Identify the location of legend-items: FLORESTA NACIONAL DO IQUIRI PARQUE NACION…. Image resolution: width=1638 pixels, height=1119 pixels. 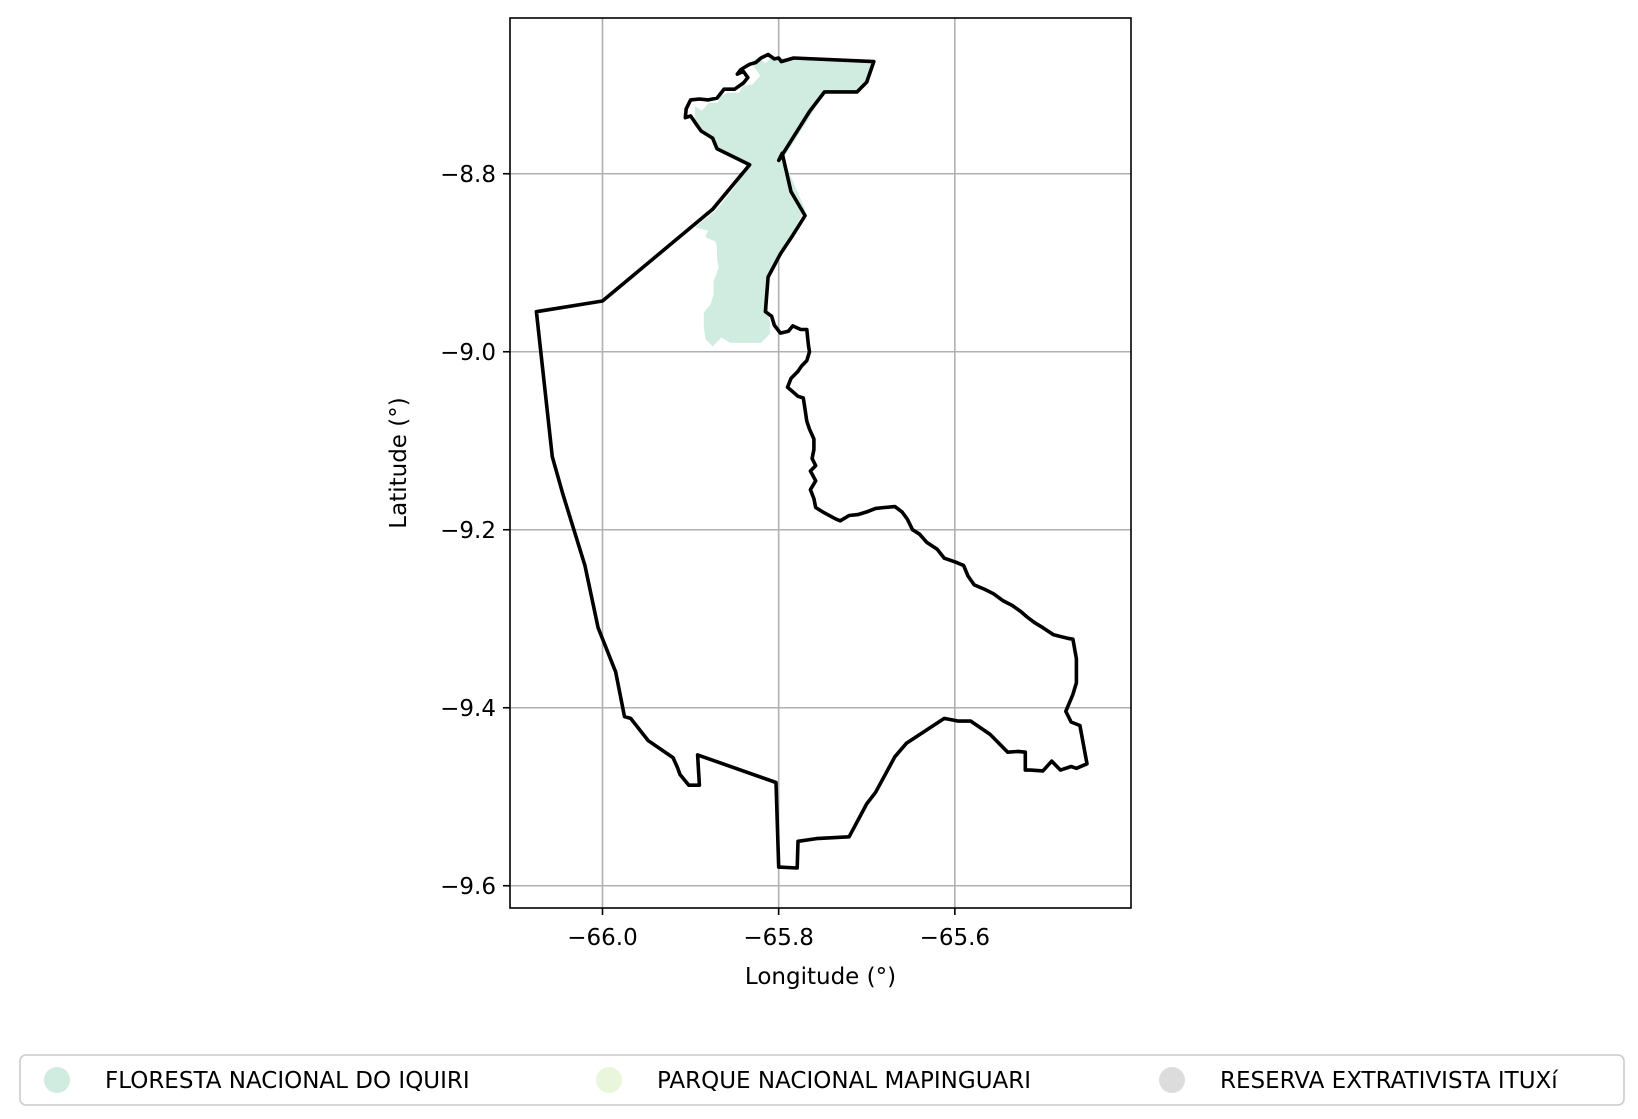
(801, 1080).